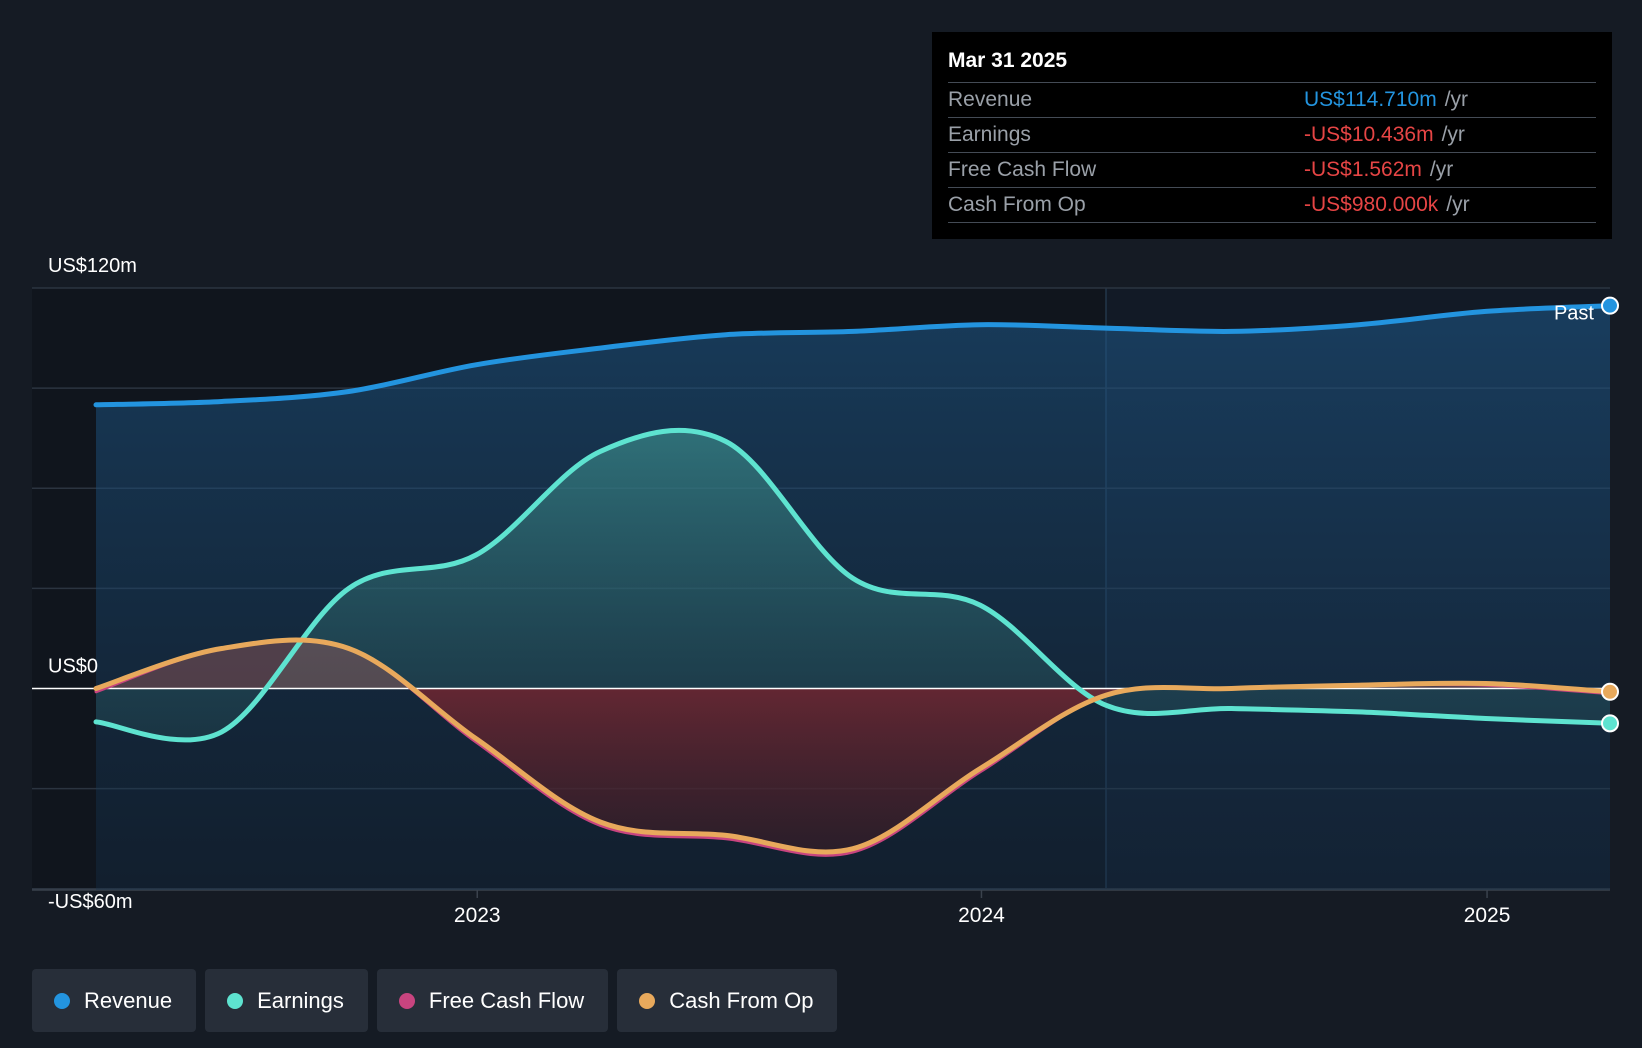 This screenshot has width=1642, height=1048. What do you see at coordinates (90, 902) in the screenshot?
I see `y-axis-label-bottom: -US$60m` at bounding box center [90, 902].